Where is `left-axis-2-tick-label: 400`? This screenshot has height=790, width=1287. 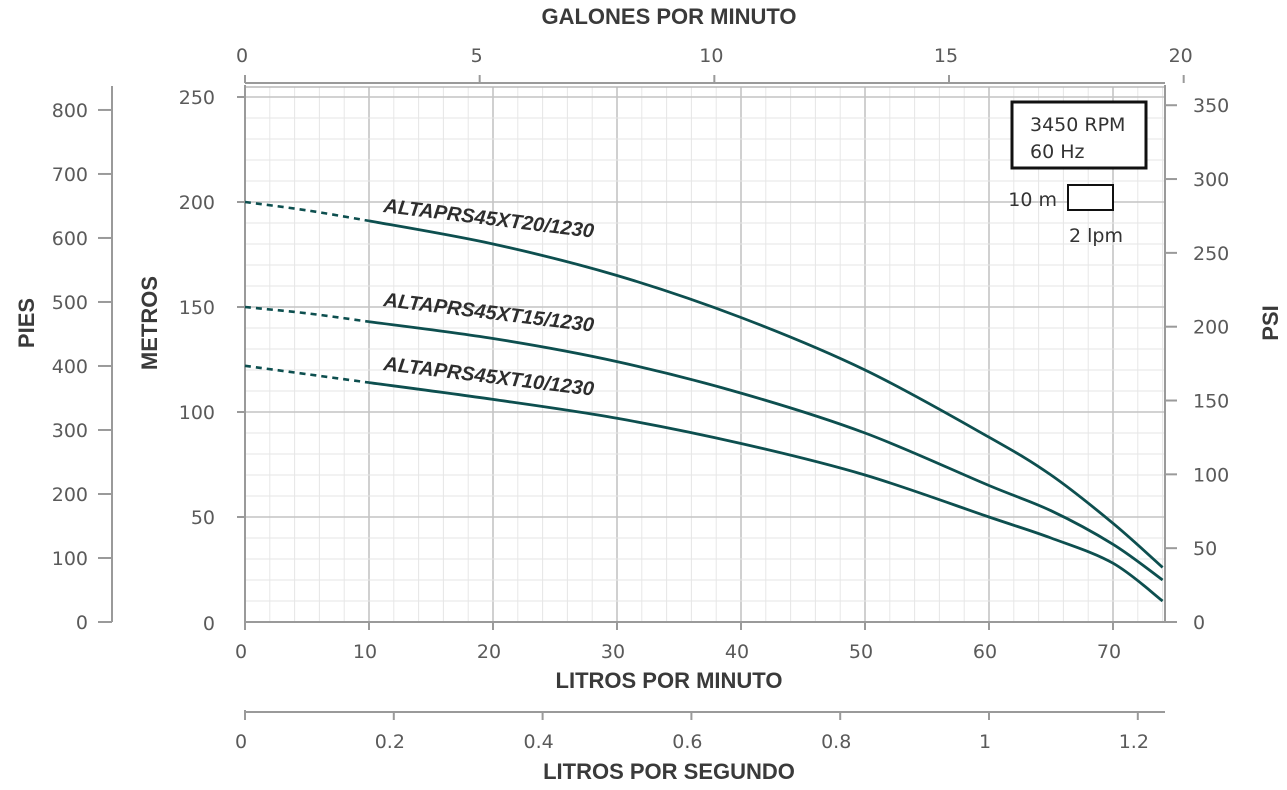 left-axis-2-tick-label: 400 is located at coordinates (70, 367).